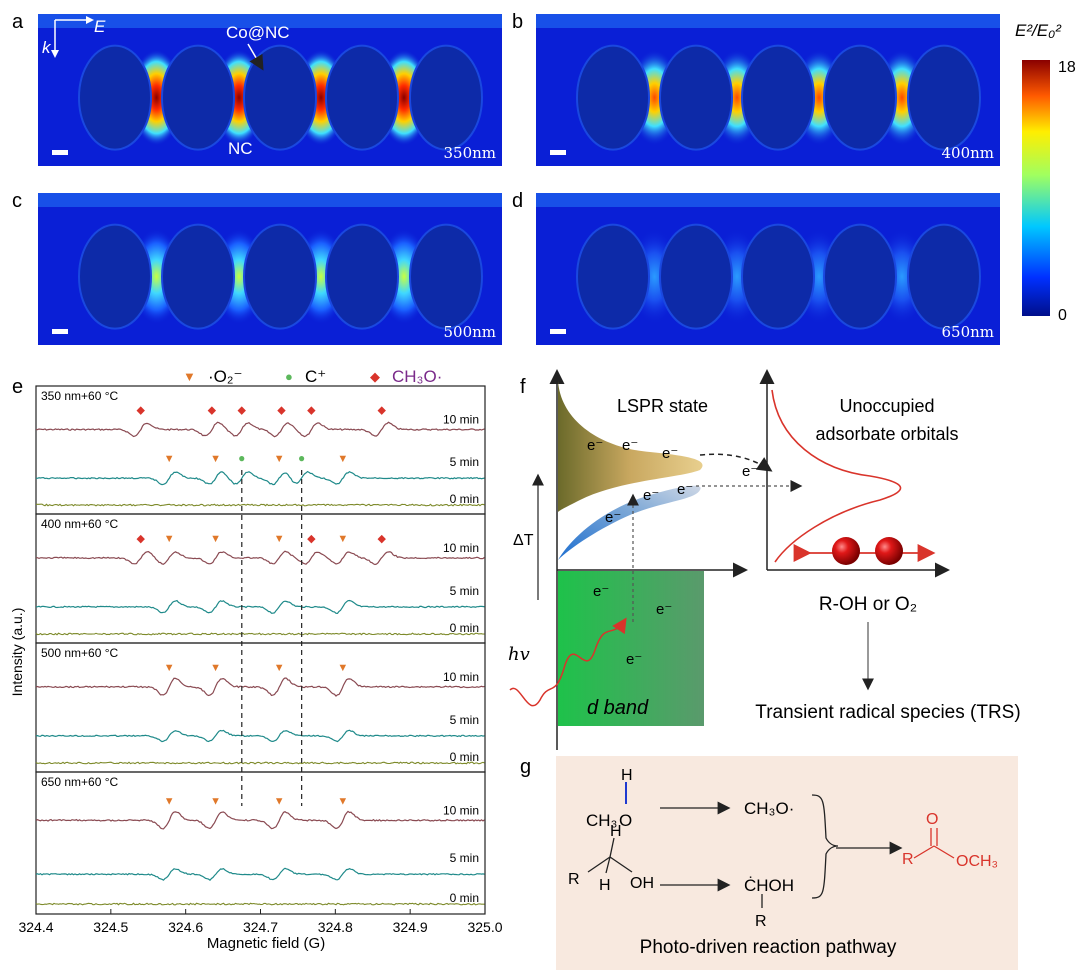 The image size is (1080, 973). Describe the element at coordinates (289, 376) in the screenshot. I see `legend-c-marker: ●` at that location.